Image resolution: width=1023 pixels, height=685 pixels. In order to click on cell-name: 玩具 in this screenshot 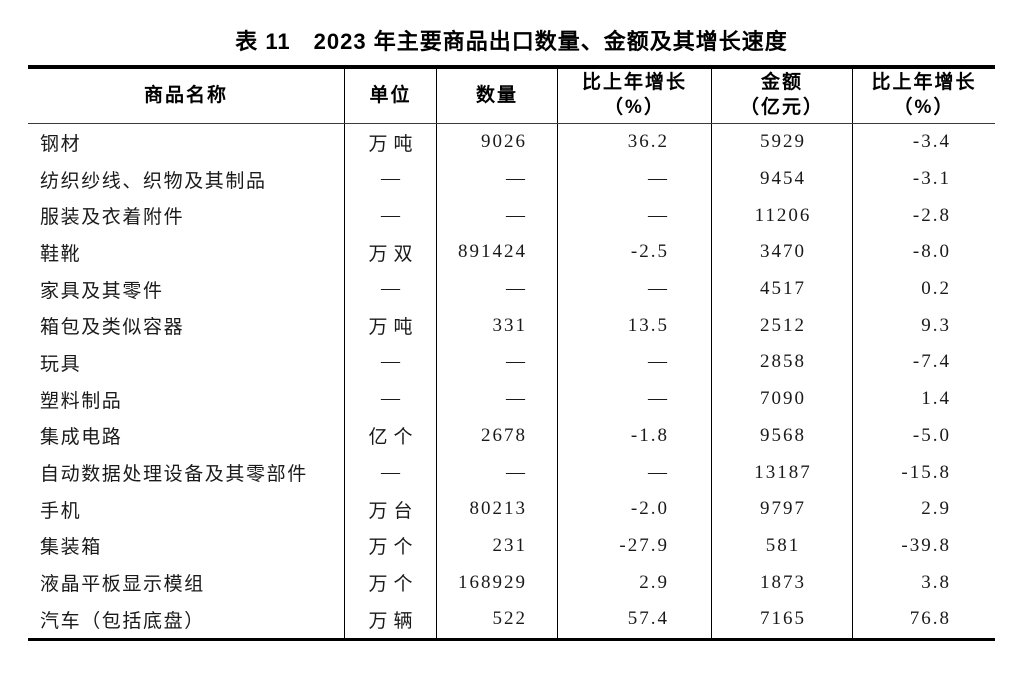, I will do `click(186, 362)`.